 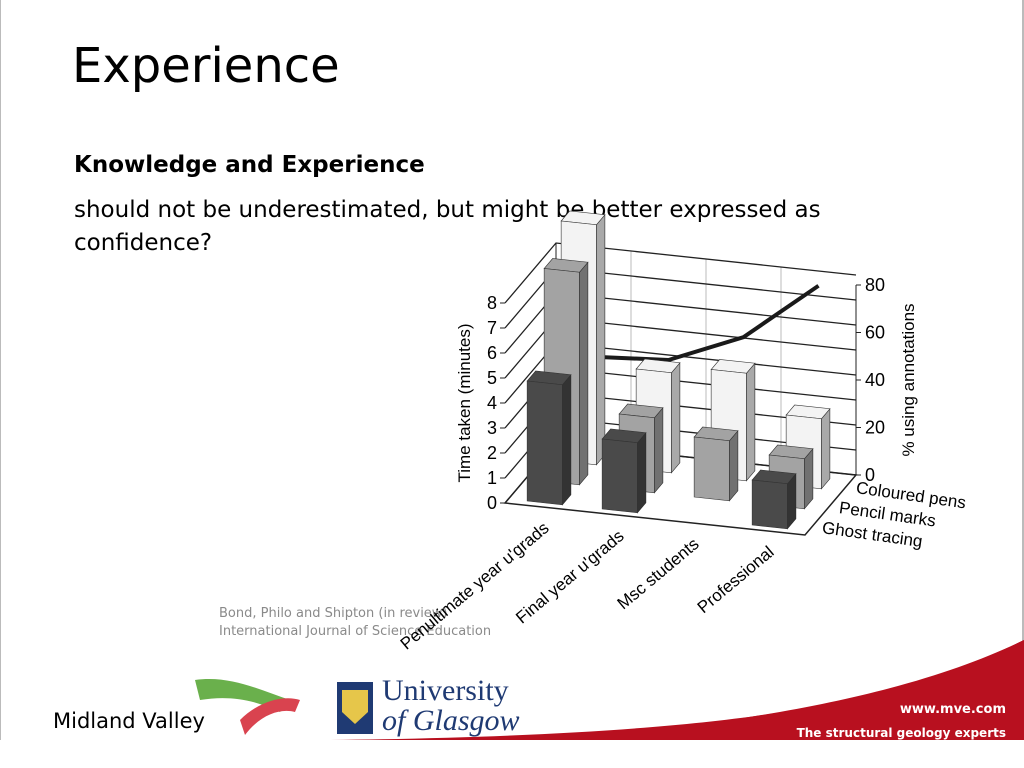 What do you see at coordinates (445, 690) in the screenshot?
I see `university-line: University` at bounding box center [445, 690].